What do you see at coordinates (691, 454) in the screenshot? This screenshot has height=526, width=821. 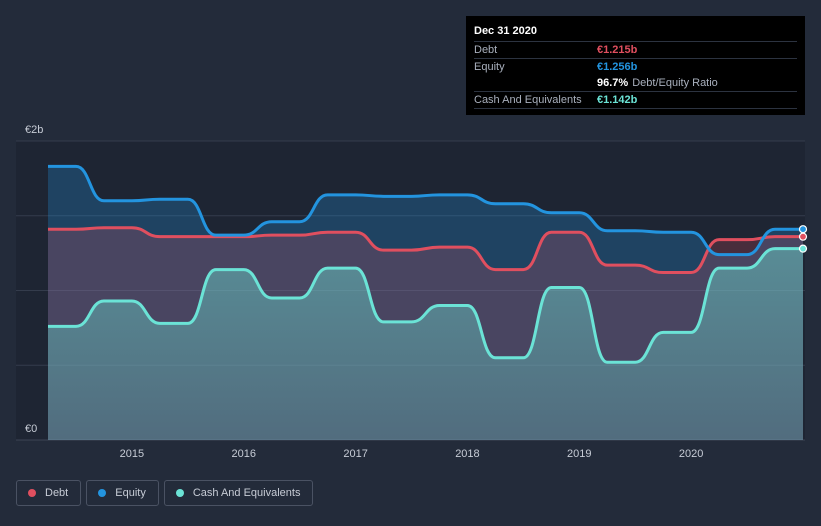 I see `x-tick-label: 2020` at bounding box center [691, 454].